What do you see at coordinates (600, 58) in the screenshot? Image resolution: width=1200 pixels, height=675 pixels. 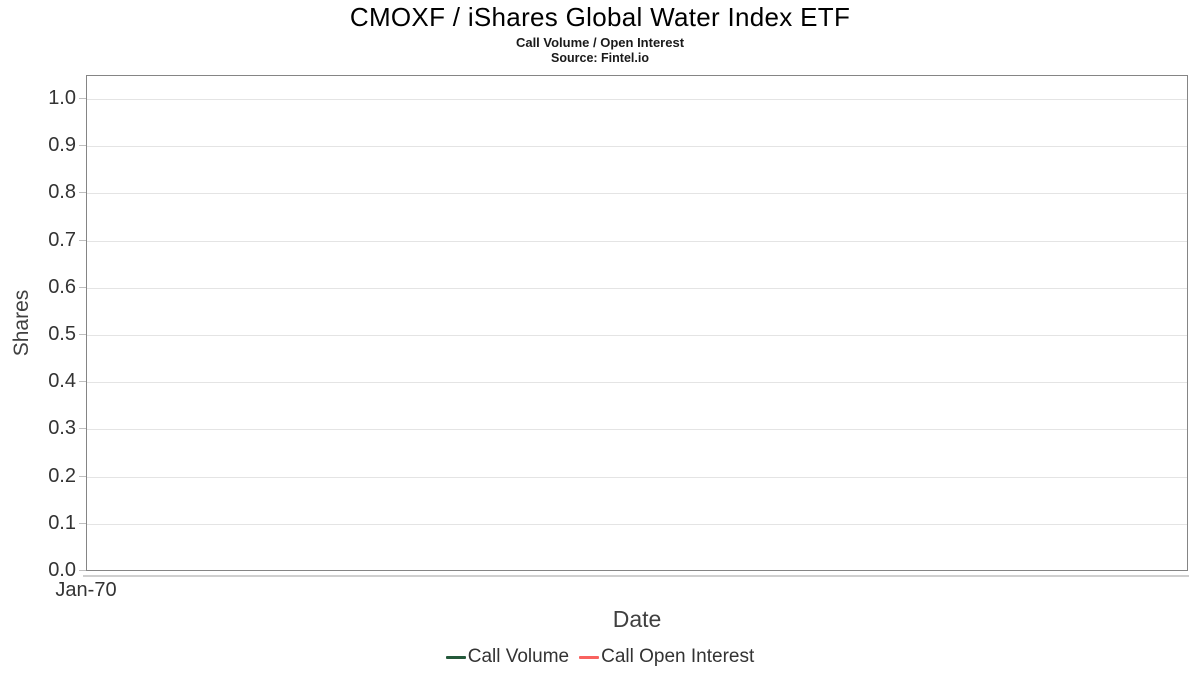 I see `chart-source: Source: Fintel.io` at bounding box center [600, 58].